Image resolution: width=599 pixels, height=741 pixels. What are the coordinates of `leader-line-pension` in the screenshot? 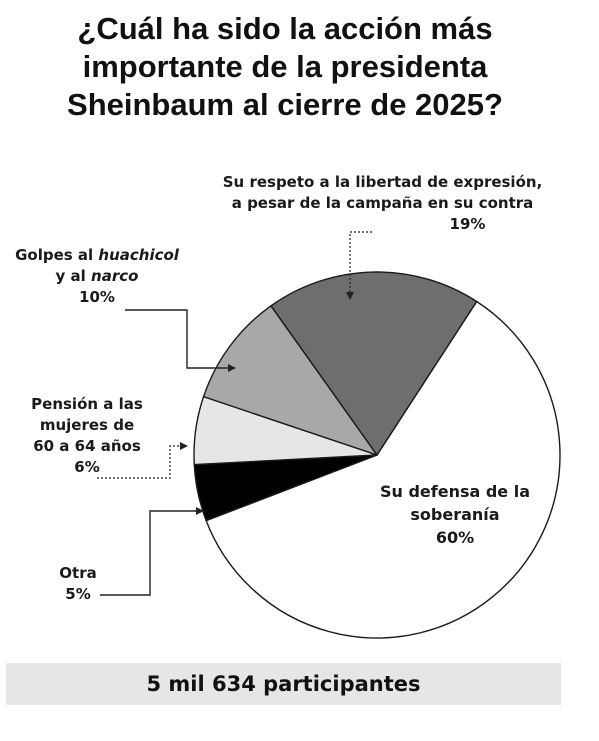 It's located at (140, 462).